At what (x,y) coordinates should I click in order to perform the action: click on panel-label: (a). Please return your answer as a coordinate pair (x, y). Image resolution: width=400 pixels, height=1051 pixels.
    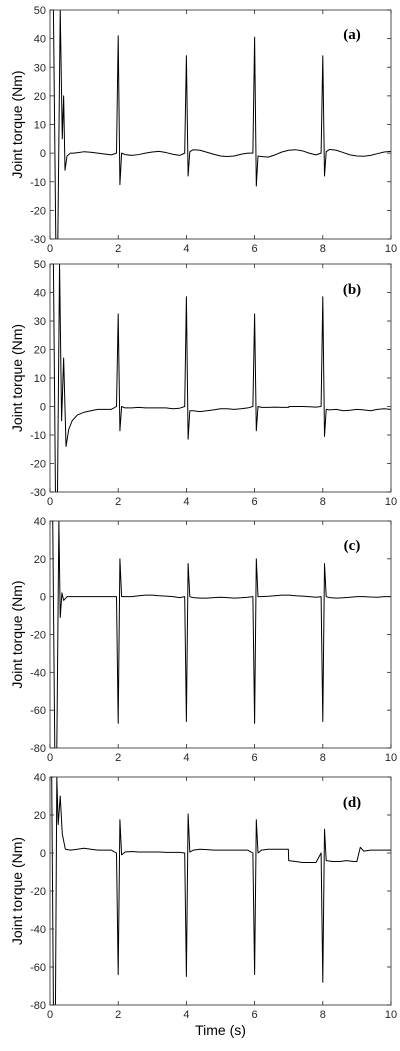
    Looking at the image, I should click on (352, 35).